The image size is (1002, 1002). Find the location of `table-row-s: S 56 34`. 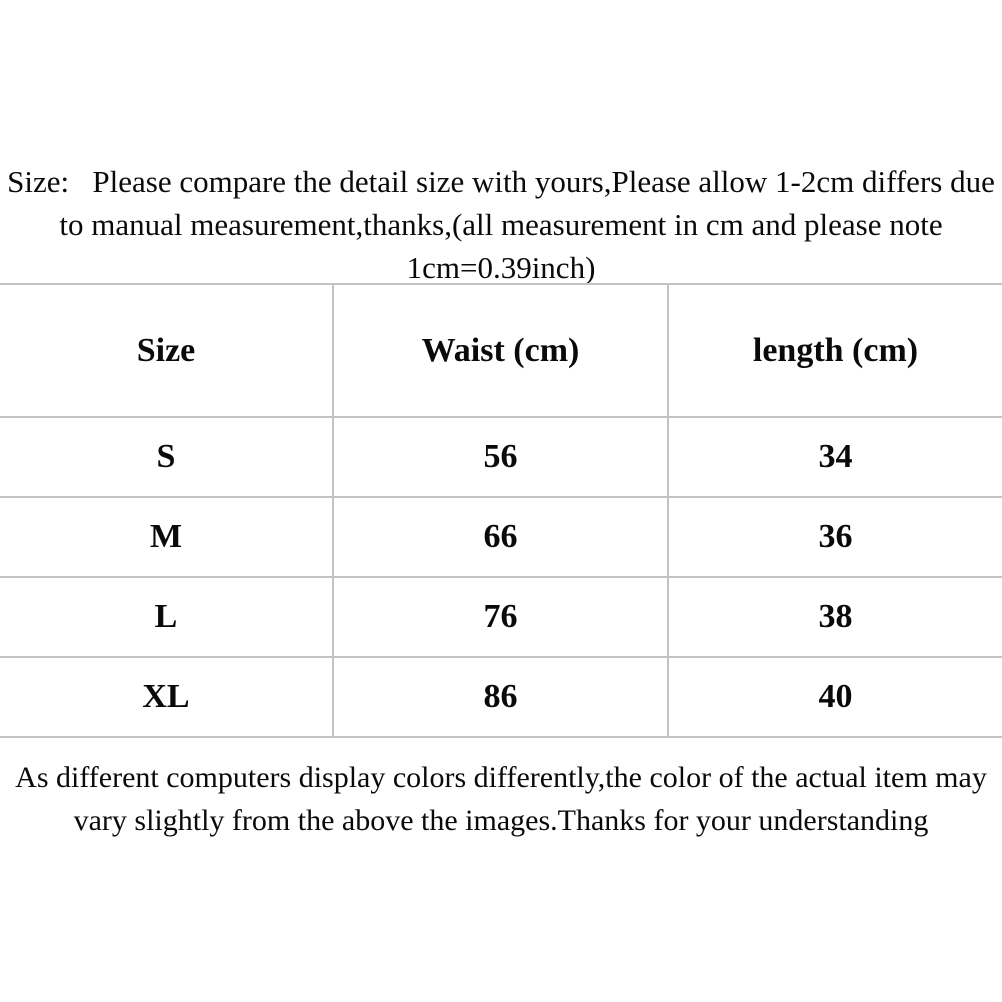

table-row-s: S 56 34 is located at coordinates (501, 457).